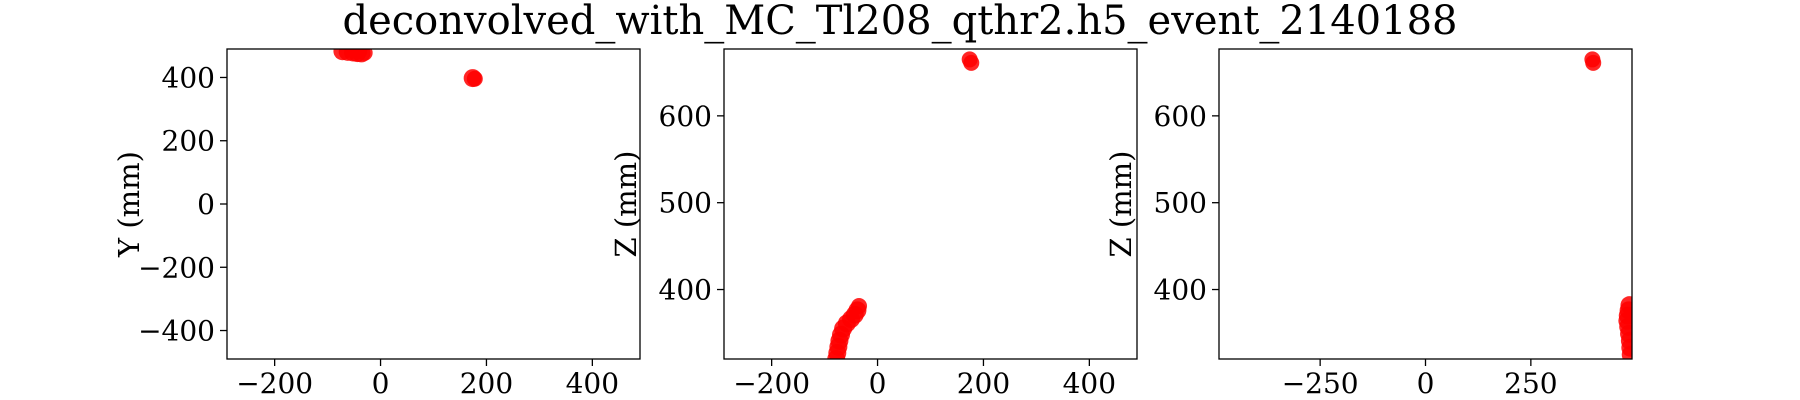 The width and height of the screenshot is (1800, 400). Describe the element at coordinates (1530, 383) in the screenshot. I see `x-tick-label: 250` at that location.